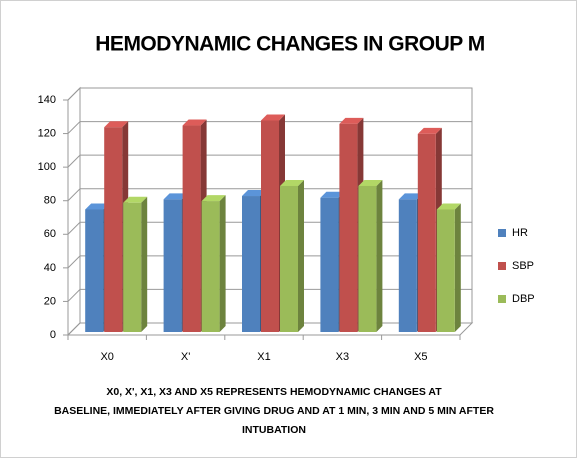 The width and height of the screenshot is (578, 459). I want to click on y-tick-label: 80, so click(50, 201).